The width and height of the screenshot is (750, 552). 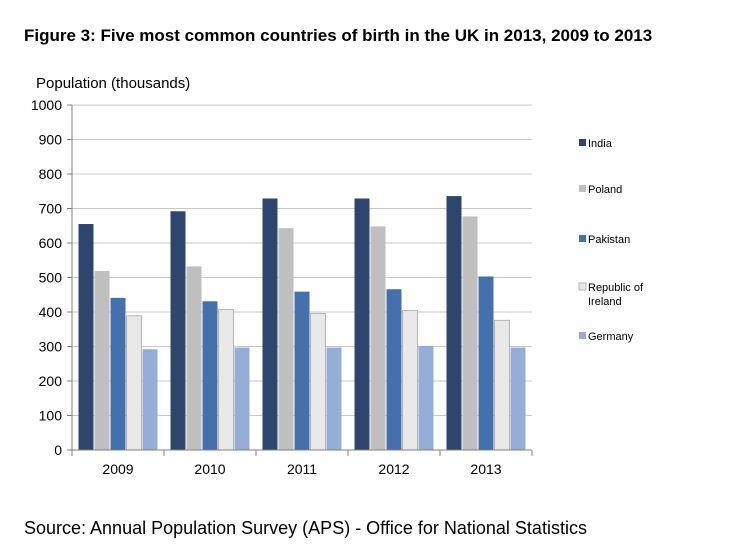 What do you see at coordinates (178, 330) in the screenshot?
I see `bar-india-2010` at bounding box center [178, 330].